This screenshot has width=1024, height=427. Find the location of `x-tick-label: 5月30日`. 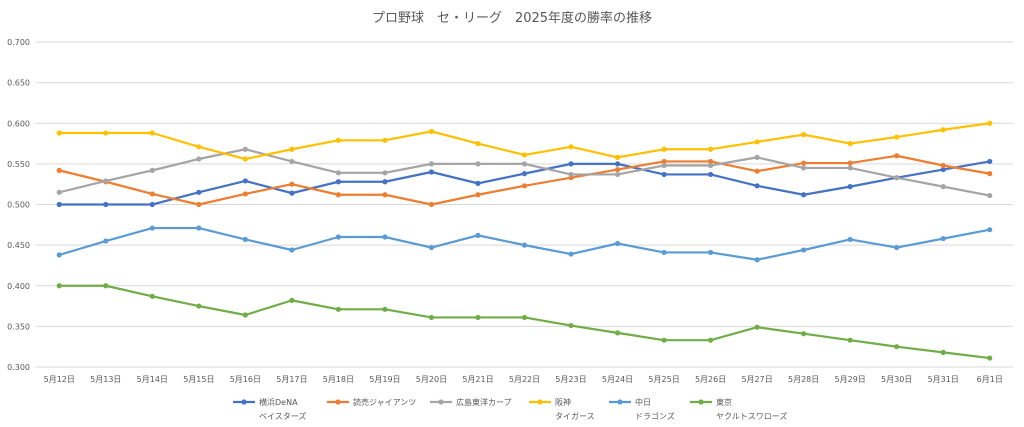

x-tick-label: 5月30日 is located at coordinates (896, 379).